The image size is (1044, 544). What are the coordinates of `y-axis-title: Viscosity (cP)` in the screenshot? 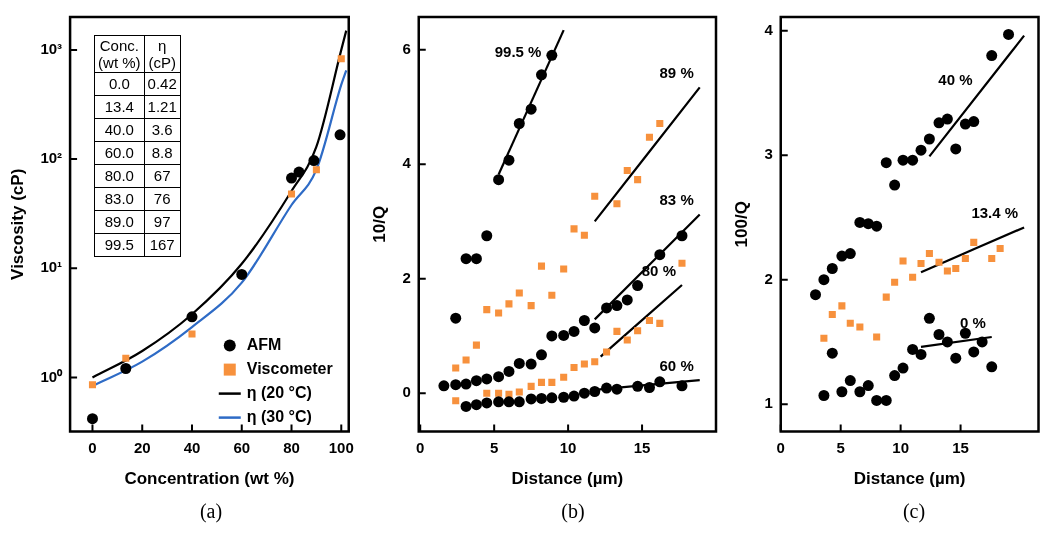 It's located at (17, 224).